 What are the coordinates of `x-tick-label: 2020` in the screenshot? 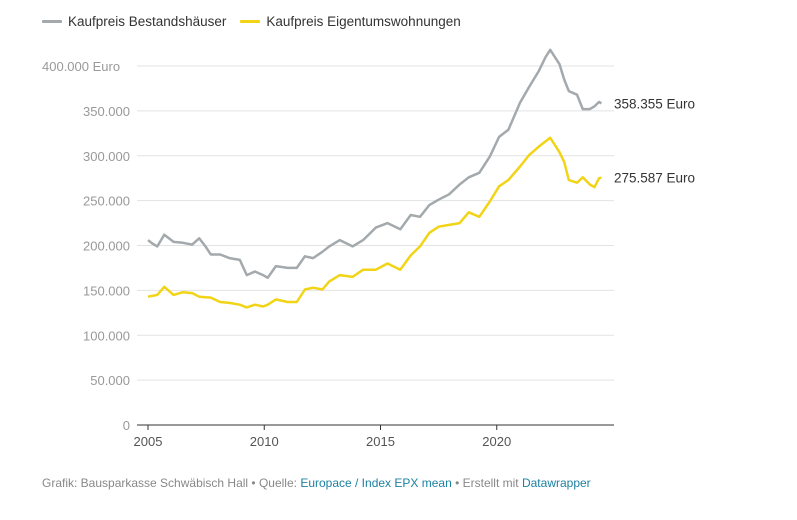 It's located at (496, 441).